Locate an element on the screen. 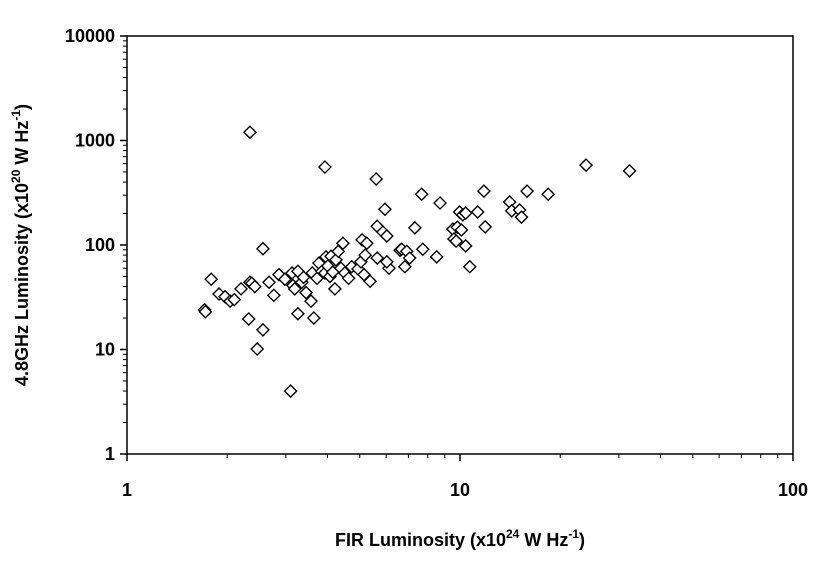  y-tick-label: 10000 is located at coordinates (90, 36).